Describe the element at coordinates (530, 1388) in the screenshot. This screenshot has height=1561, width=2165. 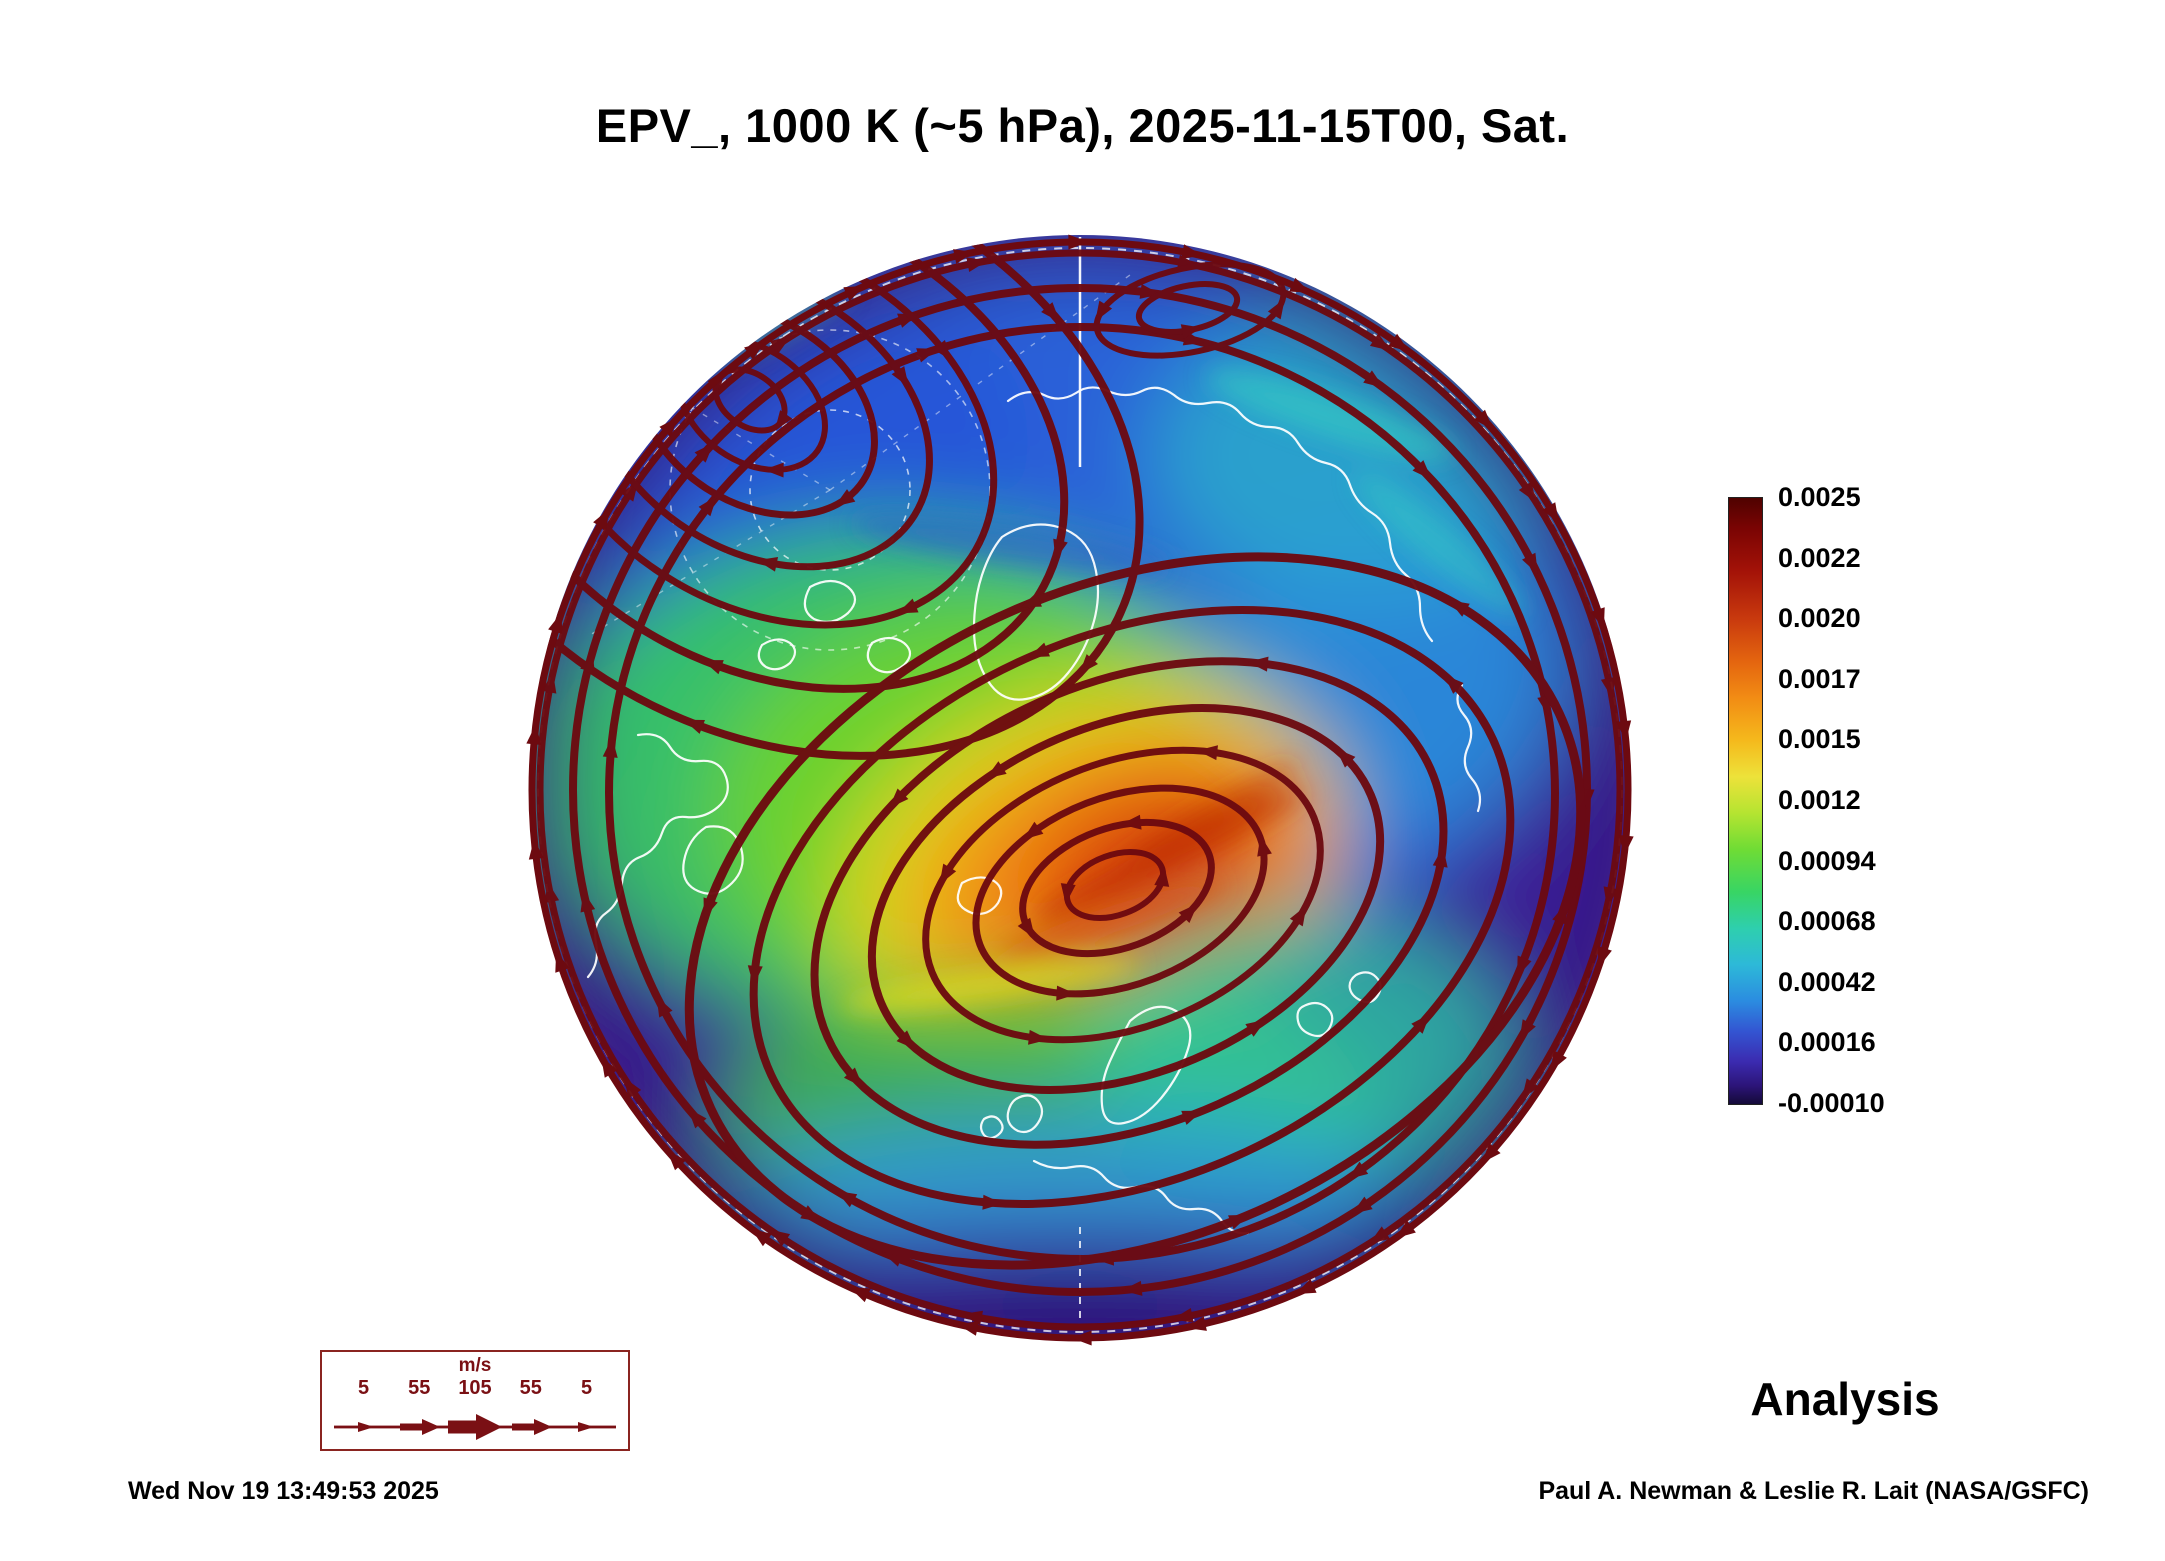
I see `wind-speed-tick-label: 55` at that location.